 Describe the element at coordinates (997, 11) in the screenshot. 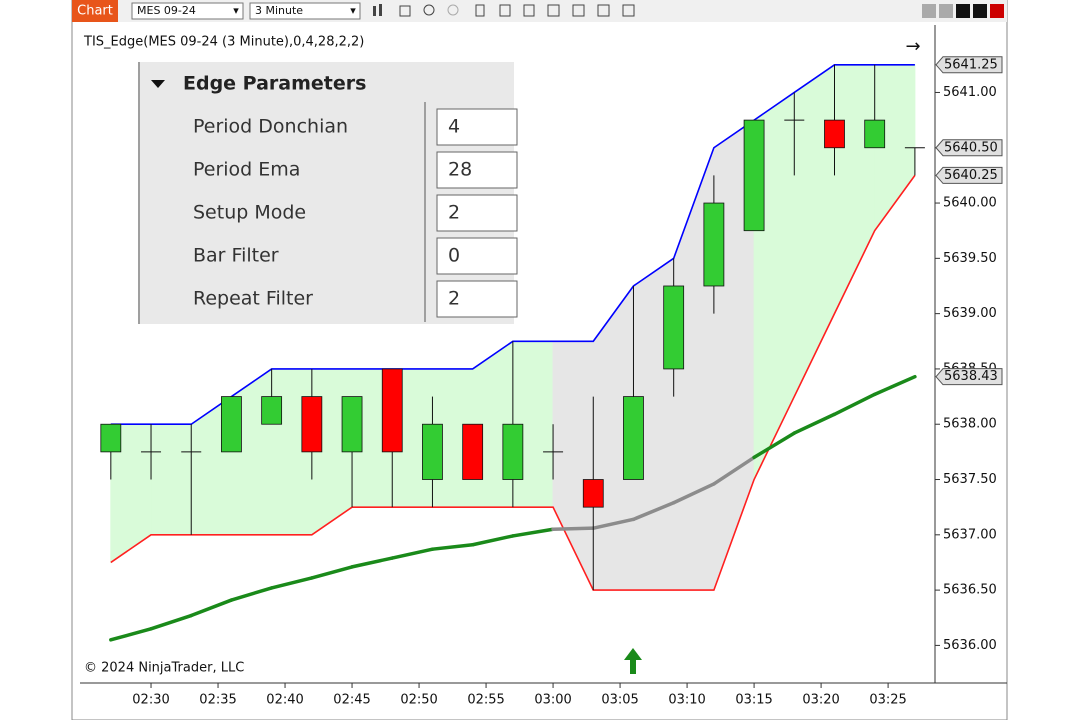

I see `close-button` at that location.